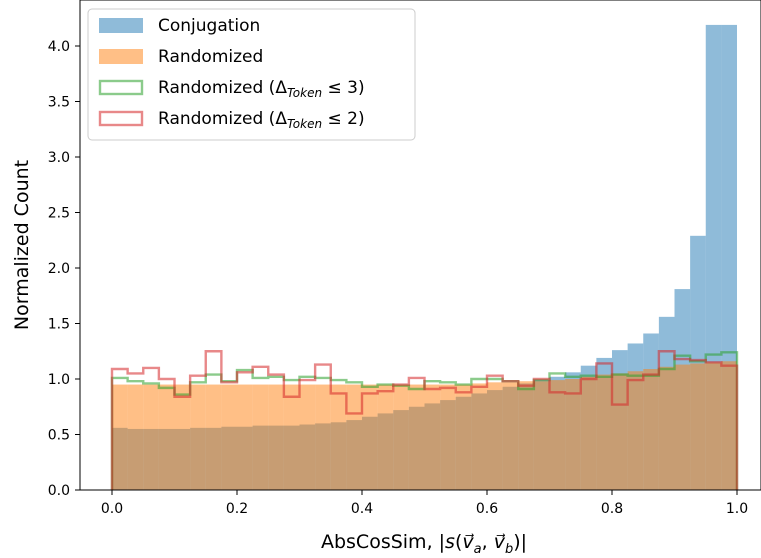  What do you see at coordinates (261, 89) in the screenshot?
I see `legend-label: Randomized (ΔToken ≤ 3)` at bounding box center [261, 89].